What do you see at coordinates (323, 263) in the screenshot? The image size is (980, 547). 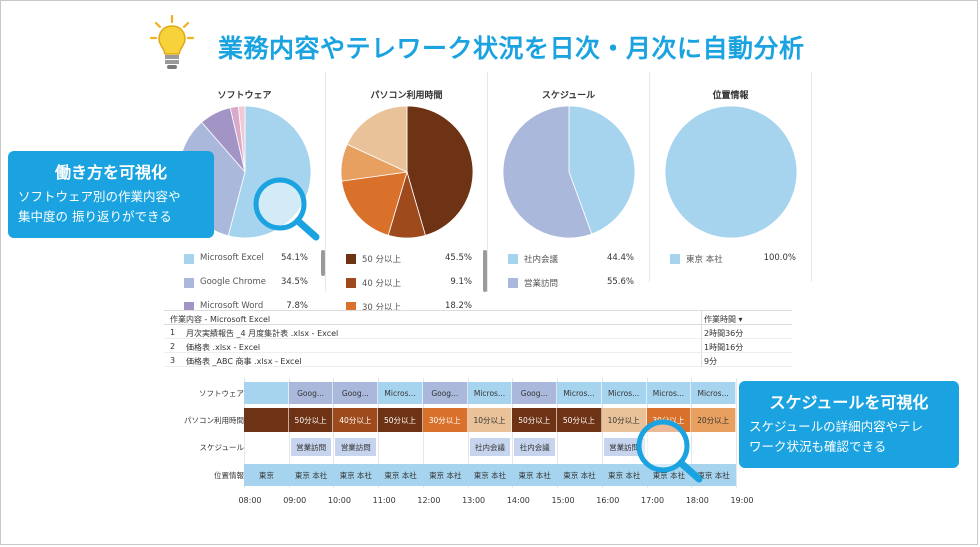 I see `scrollbar-software` at bounding box center [323, 263].